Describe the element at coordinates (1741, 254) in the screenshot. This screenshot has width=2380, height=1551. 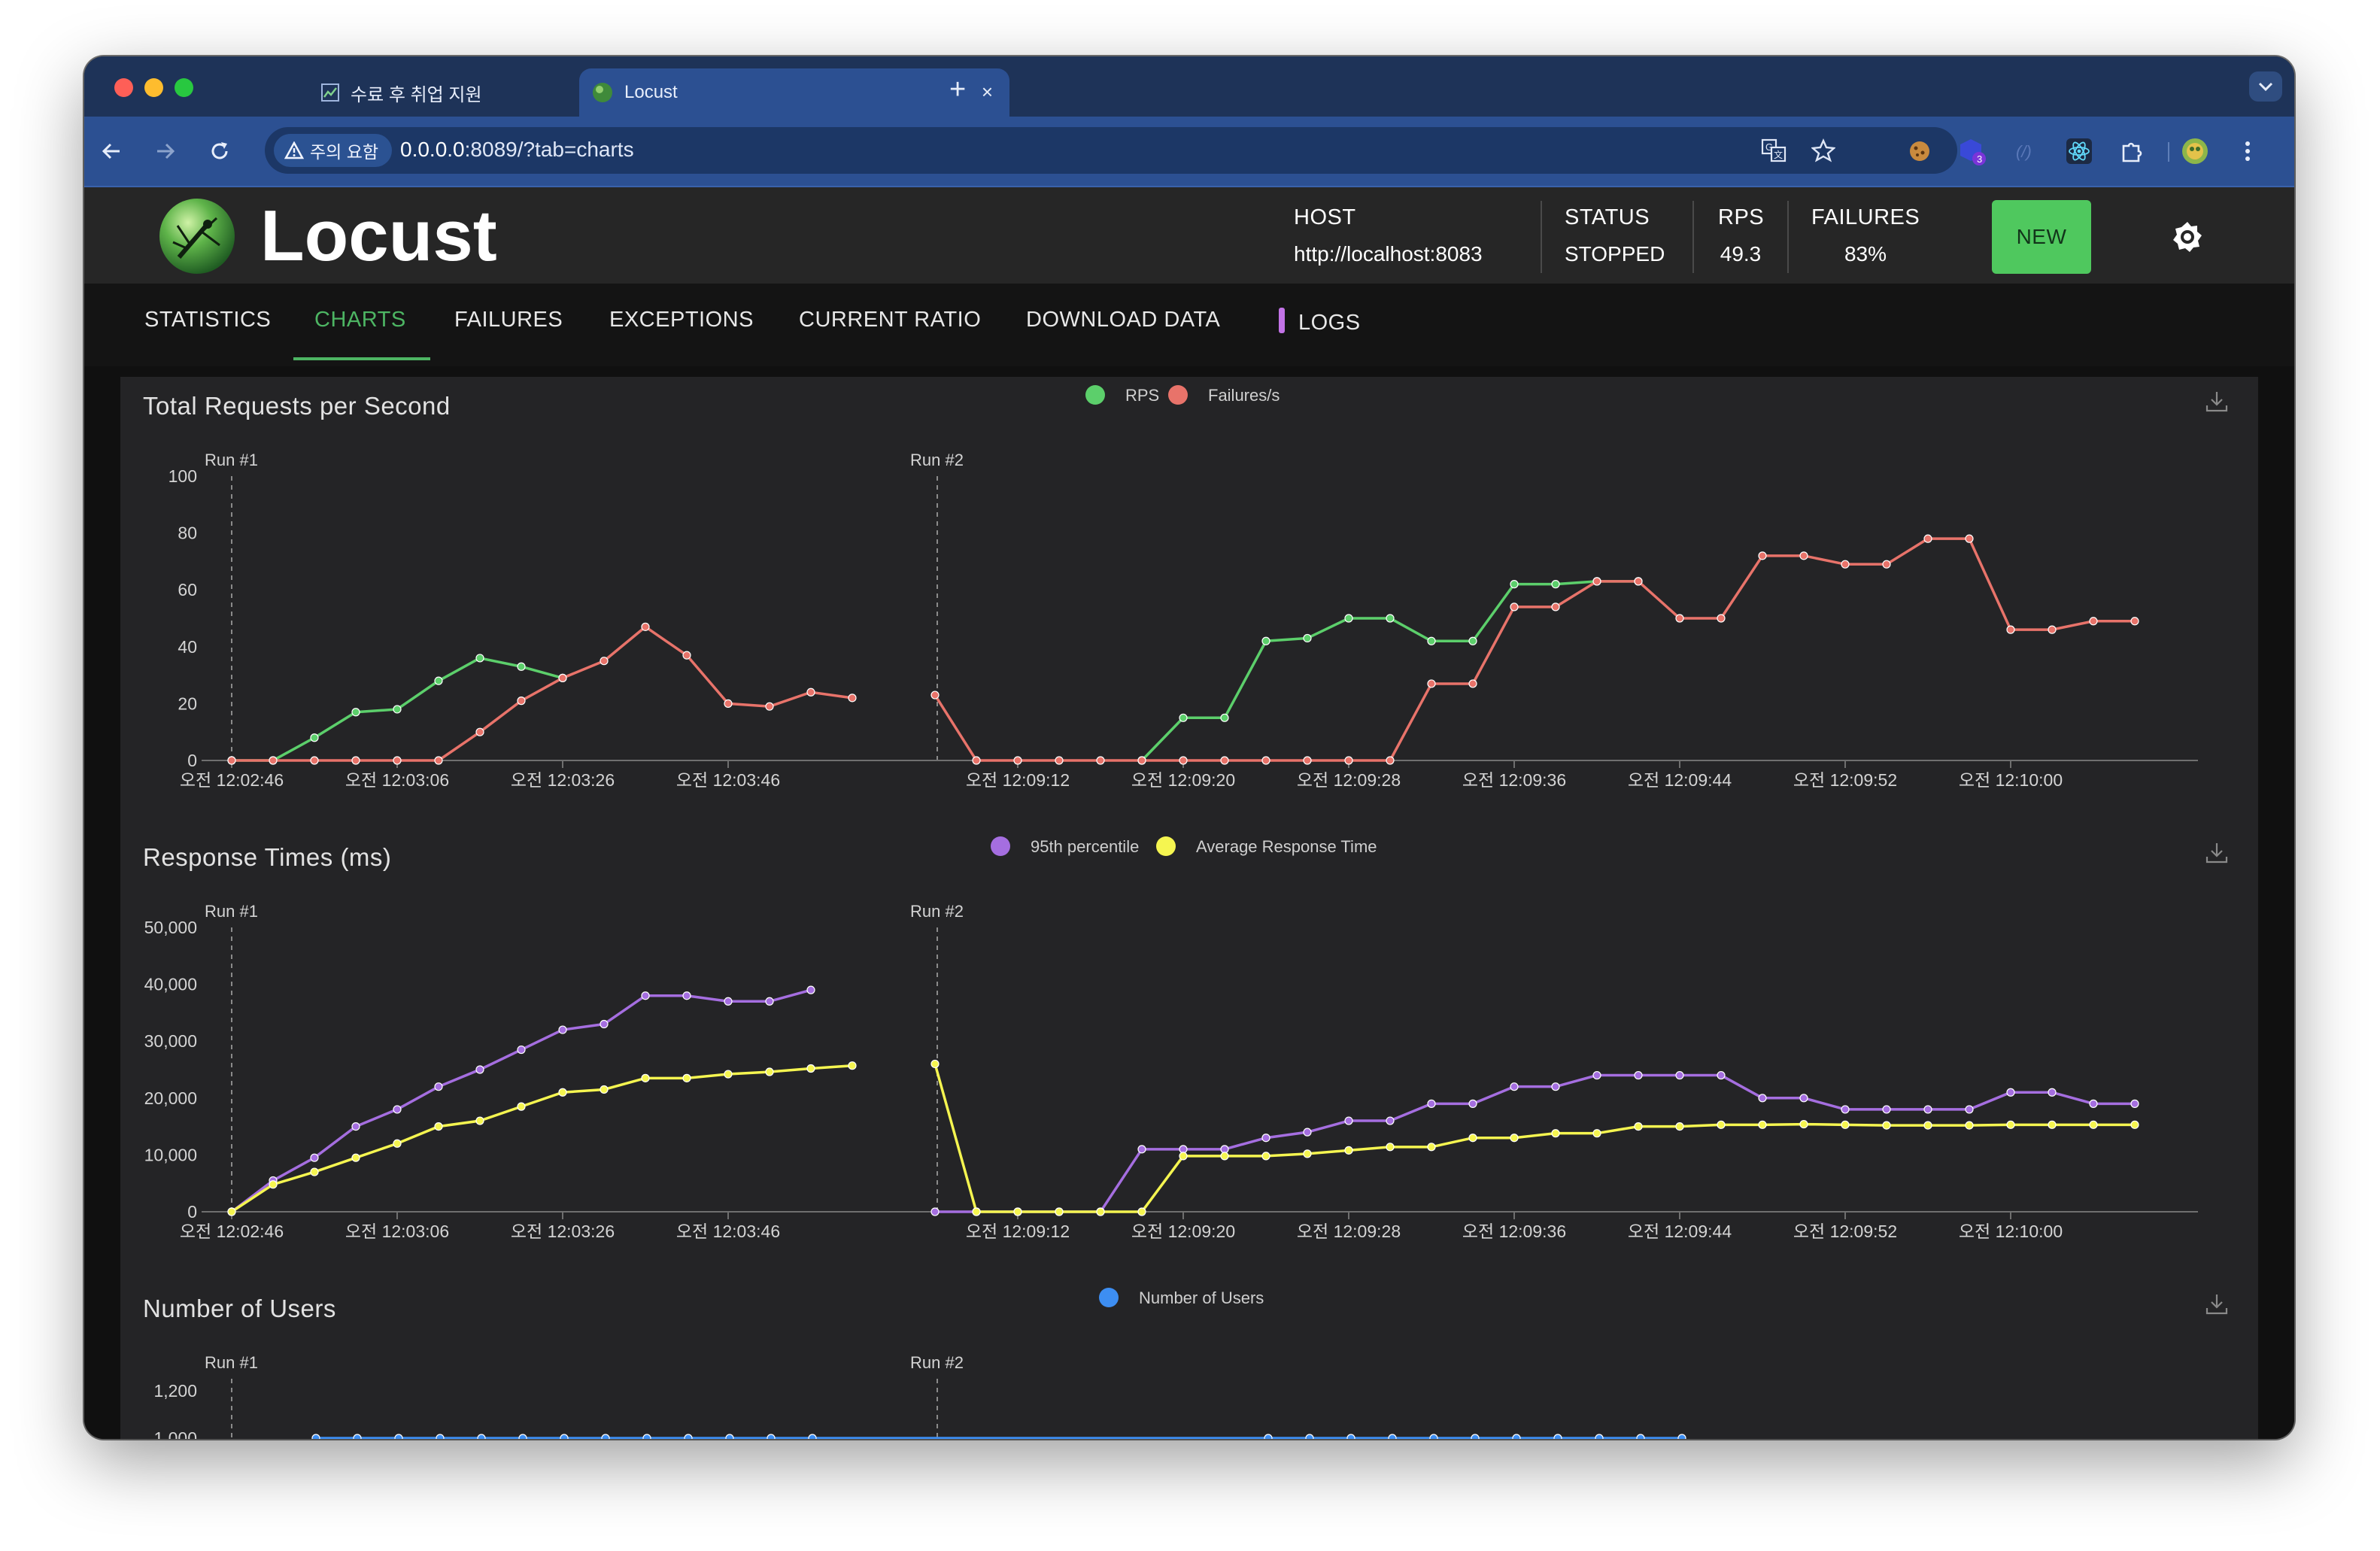
I see `rps-value: 49.3` at that location.